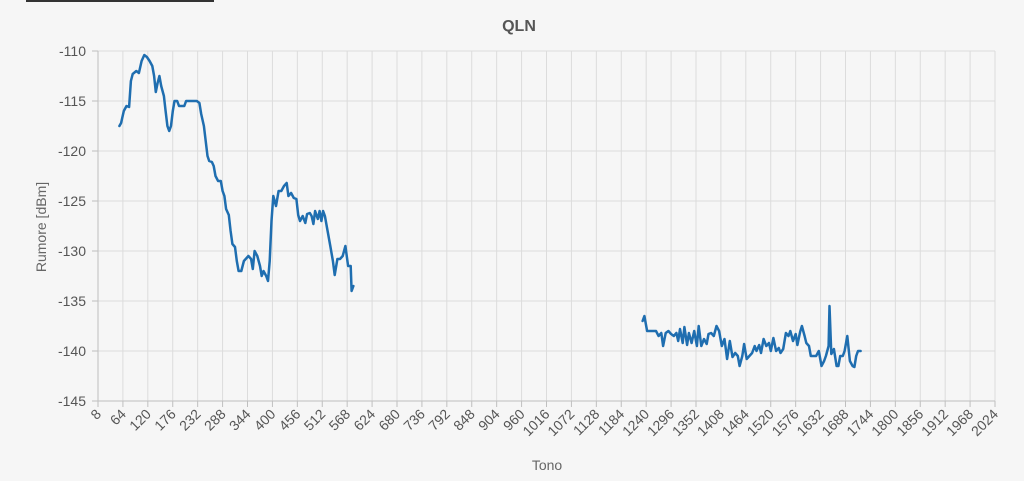 The height and width of the screenshot is (481, 1024). Describe the element at coordinates (339, 420) in the screenshot. I see `x-tick-label: 568` at that location.